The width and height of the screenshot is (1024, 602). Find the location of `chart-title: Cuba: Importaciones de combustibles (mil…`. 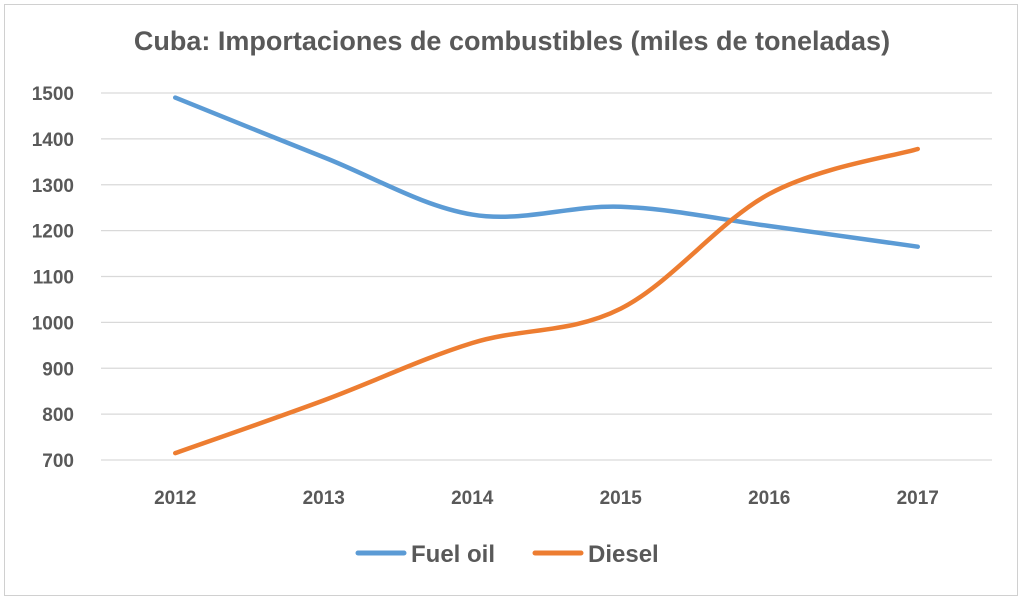

chart-title: Cuba: Importaciones de combustibles (mil… is located at coordinates (512, 41).